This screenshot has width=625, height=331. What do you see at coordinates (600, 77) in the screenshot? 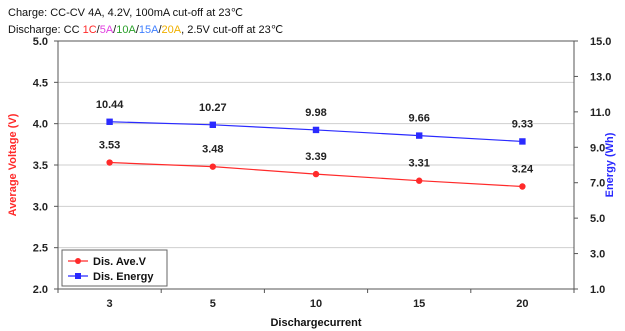
I see `right-axis-tick-label: 13.0` at bounding box center [600, 77].